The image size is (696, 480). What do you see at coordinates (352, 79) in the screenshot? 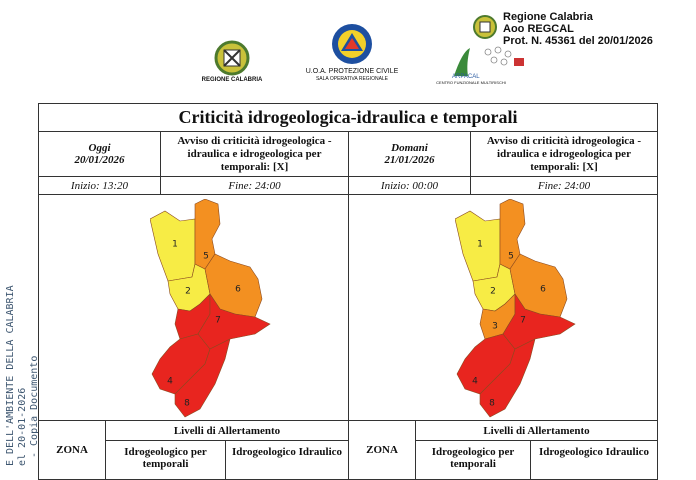
I see `logo-sublabel: SALA OPERATIVA REGIONALE` at bounding box center [352, 79].